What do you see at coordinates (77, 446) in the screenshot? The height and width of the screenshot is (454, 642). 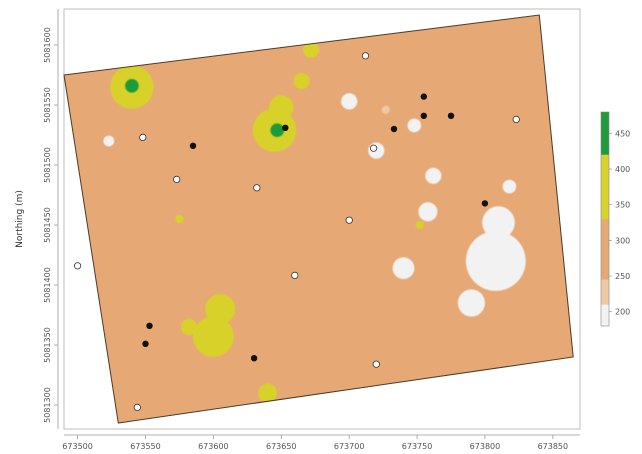 I see `x-tick-label: 673500` at bounding box center [77, 446].